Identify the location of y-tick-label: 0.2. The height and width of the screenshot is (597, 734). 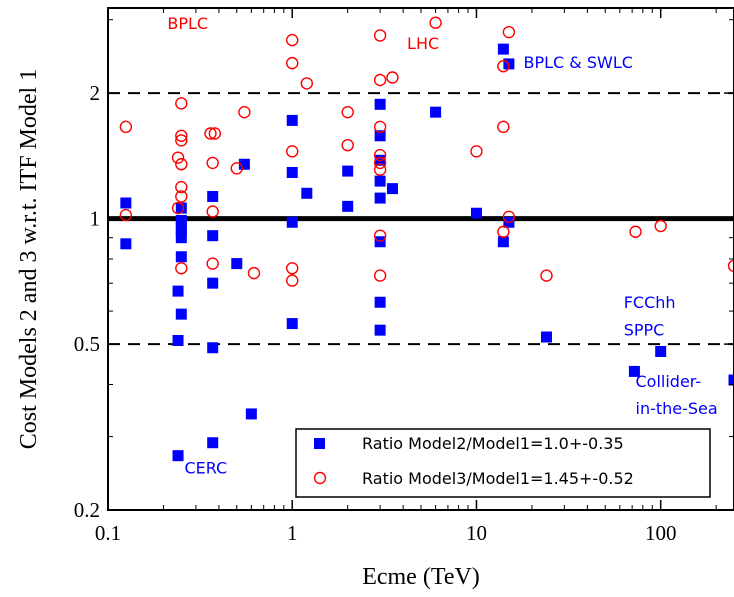
(87, 510).